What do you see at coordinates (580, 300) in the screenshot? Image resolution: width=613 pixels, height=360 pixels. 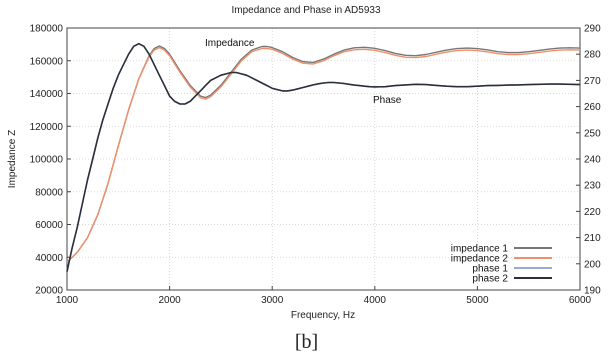 I see `x-tick-label: 6000` at bounding box center [580, 300].